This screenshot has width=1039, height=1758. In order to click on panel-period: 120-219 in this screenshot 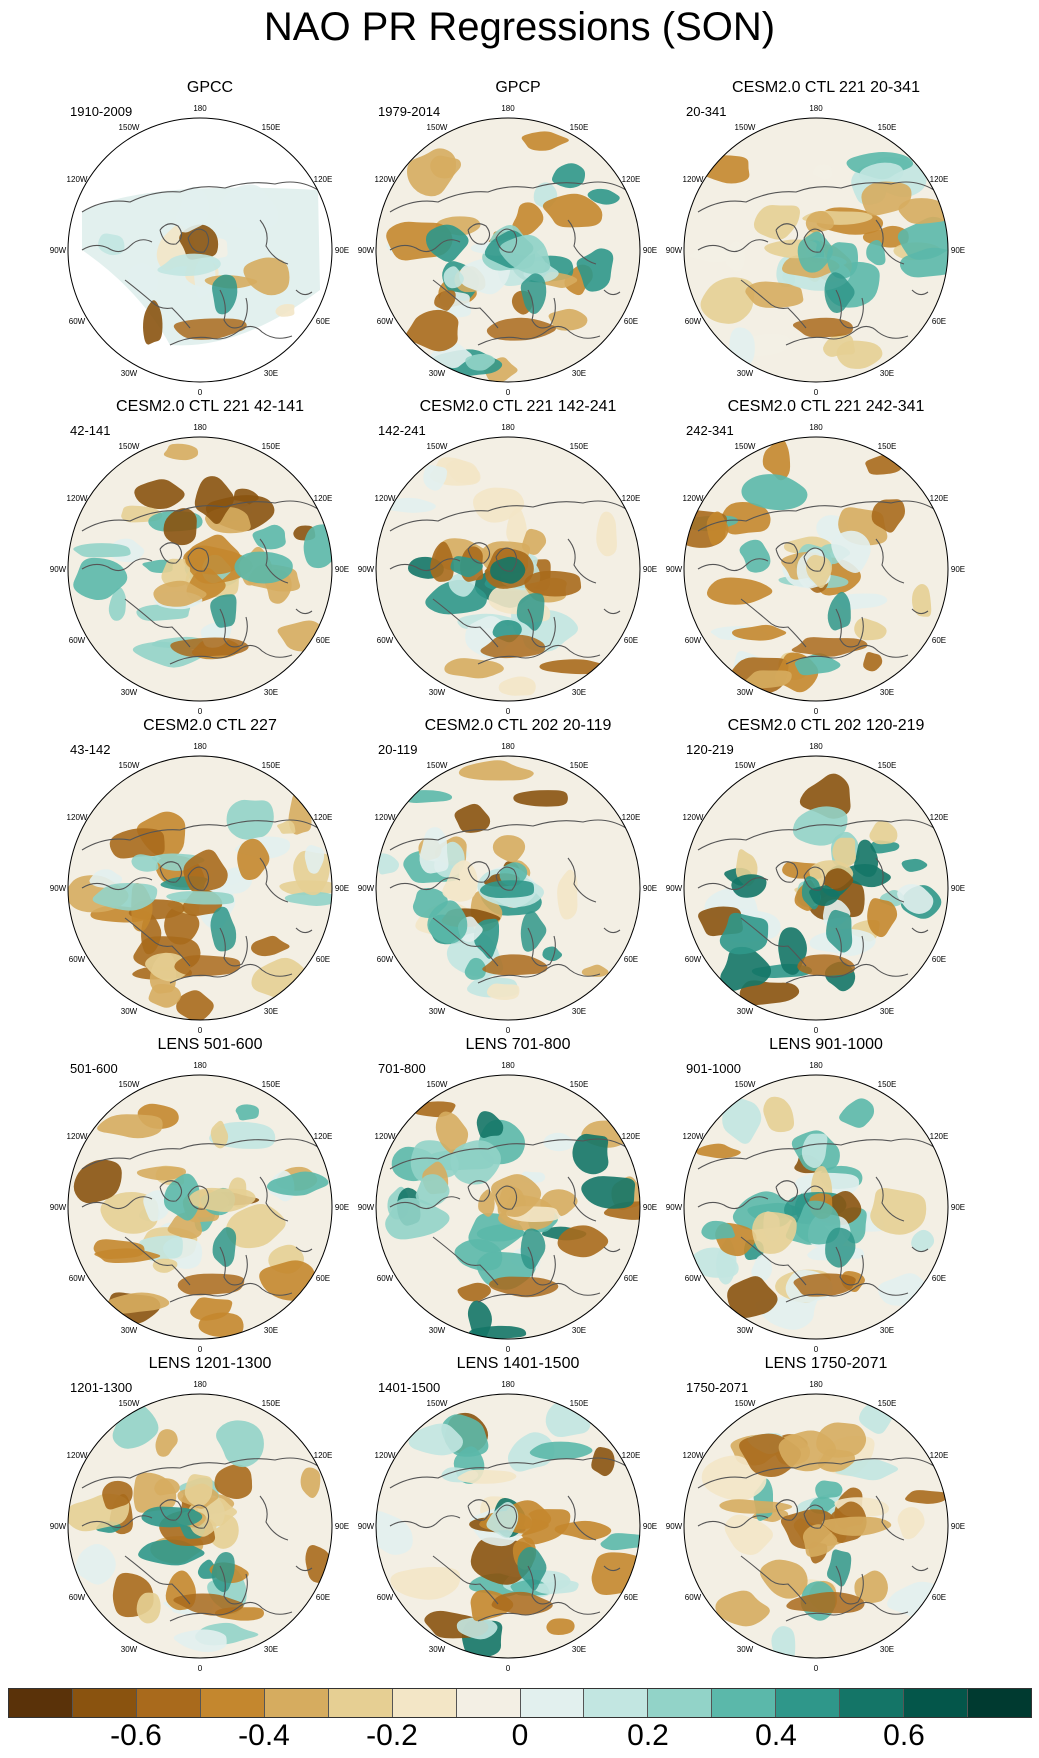, I will do `click(710, 749)`.